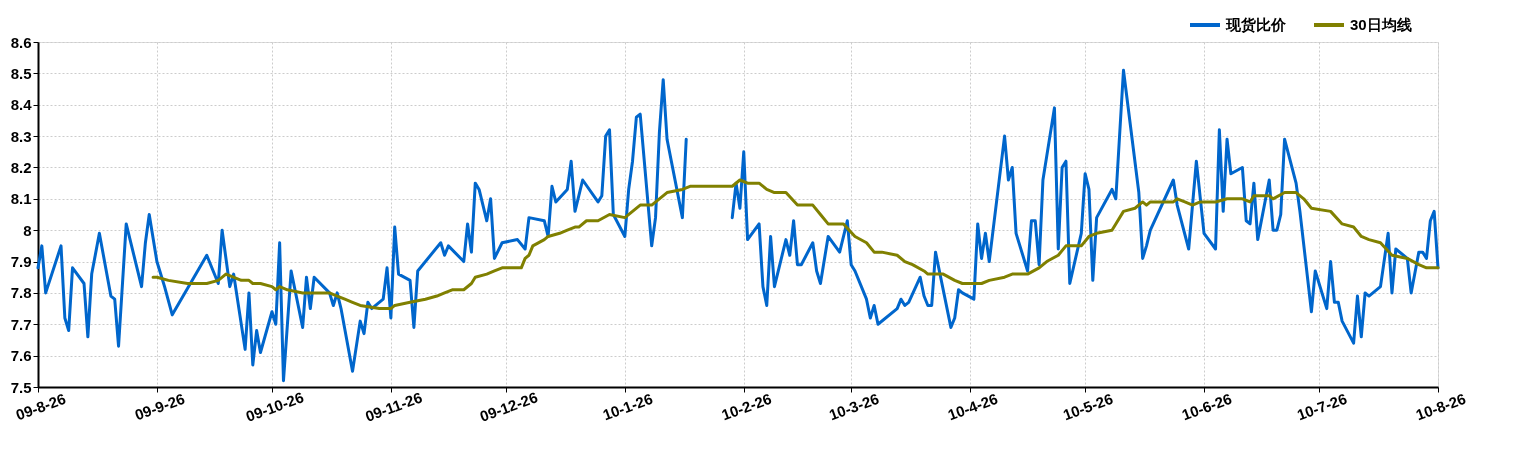  What do you see at coordinates (21, 293) in the screenshot?
I see `y-tick-label: 7.8` at bounding box center [21, 293].